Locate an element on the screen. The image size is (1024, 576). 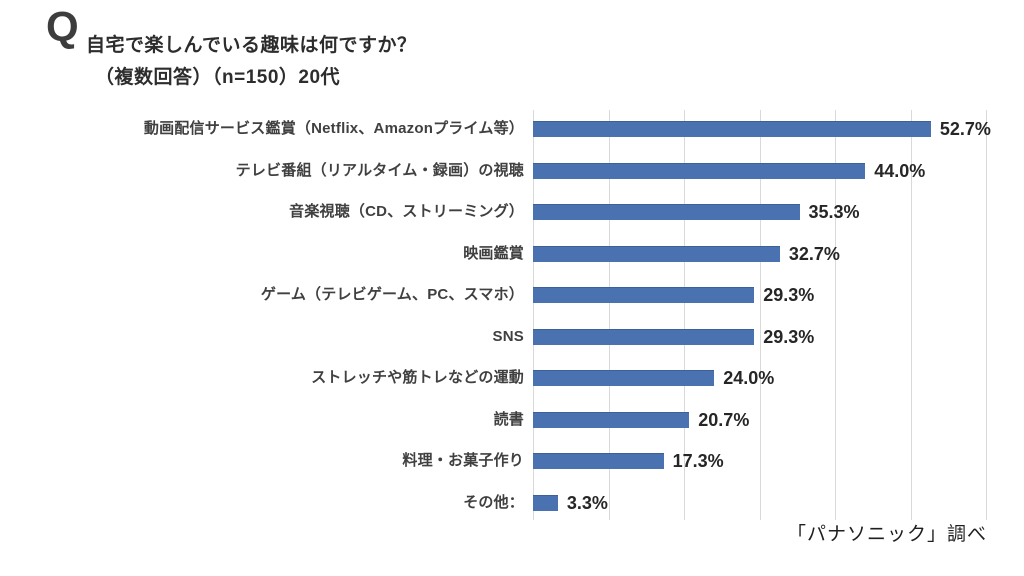
value-label: 17.3% is located at coordinates (698, 461).